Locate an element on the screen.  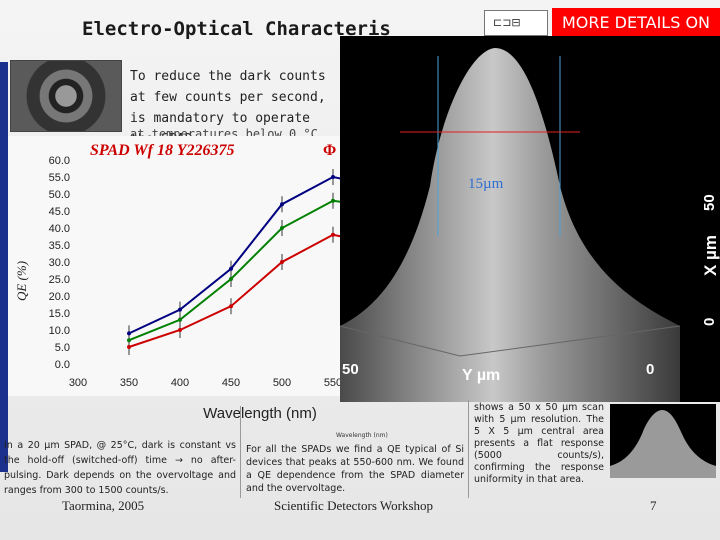
y-tick-label: 20.0 is located at coordinates (59, 297).